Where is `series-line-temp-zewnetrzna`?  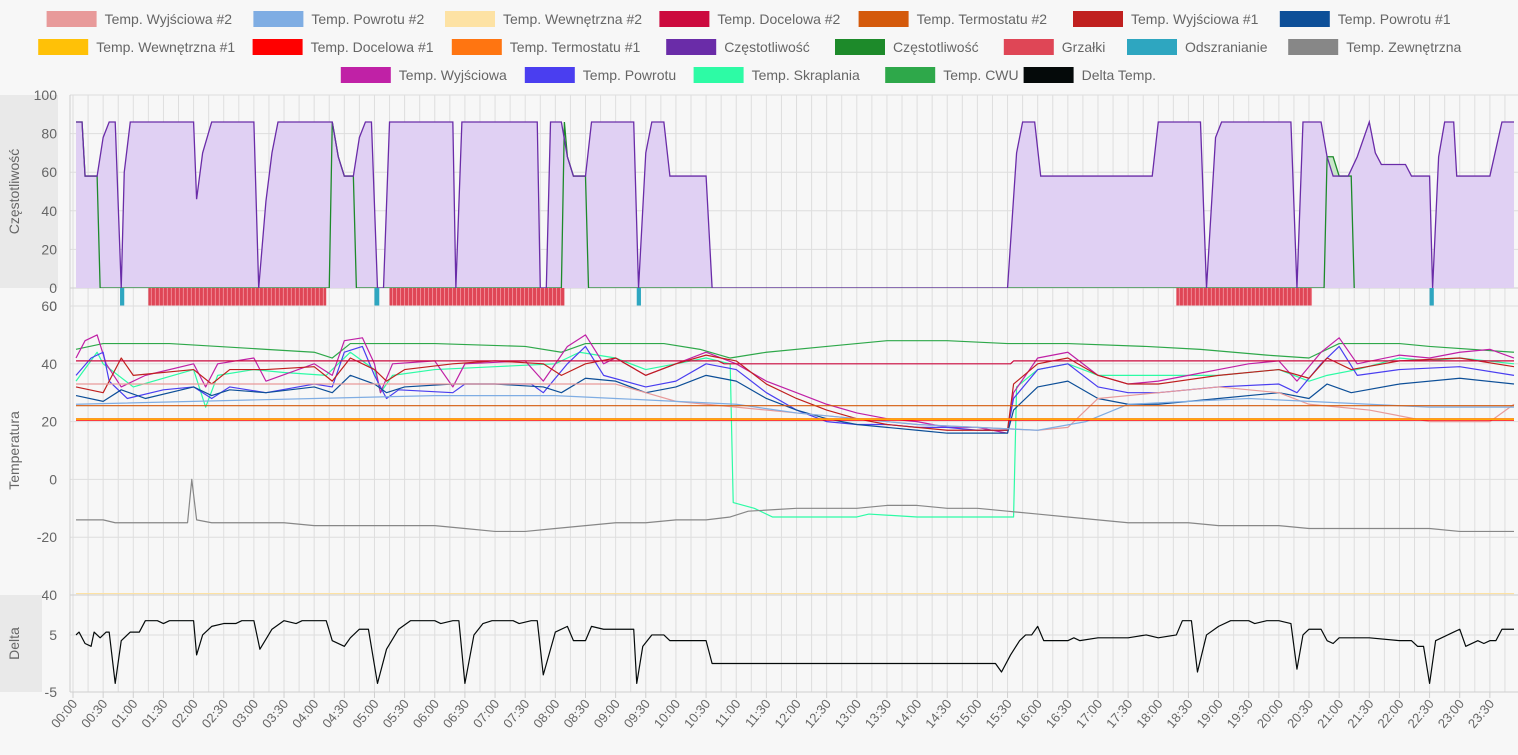 series-line-temp-zewnetrzna is located at coordinates (795, 505).